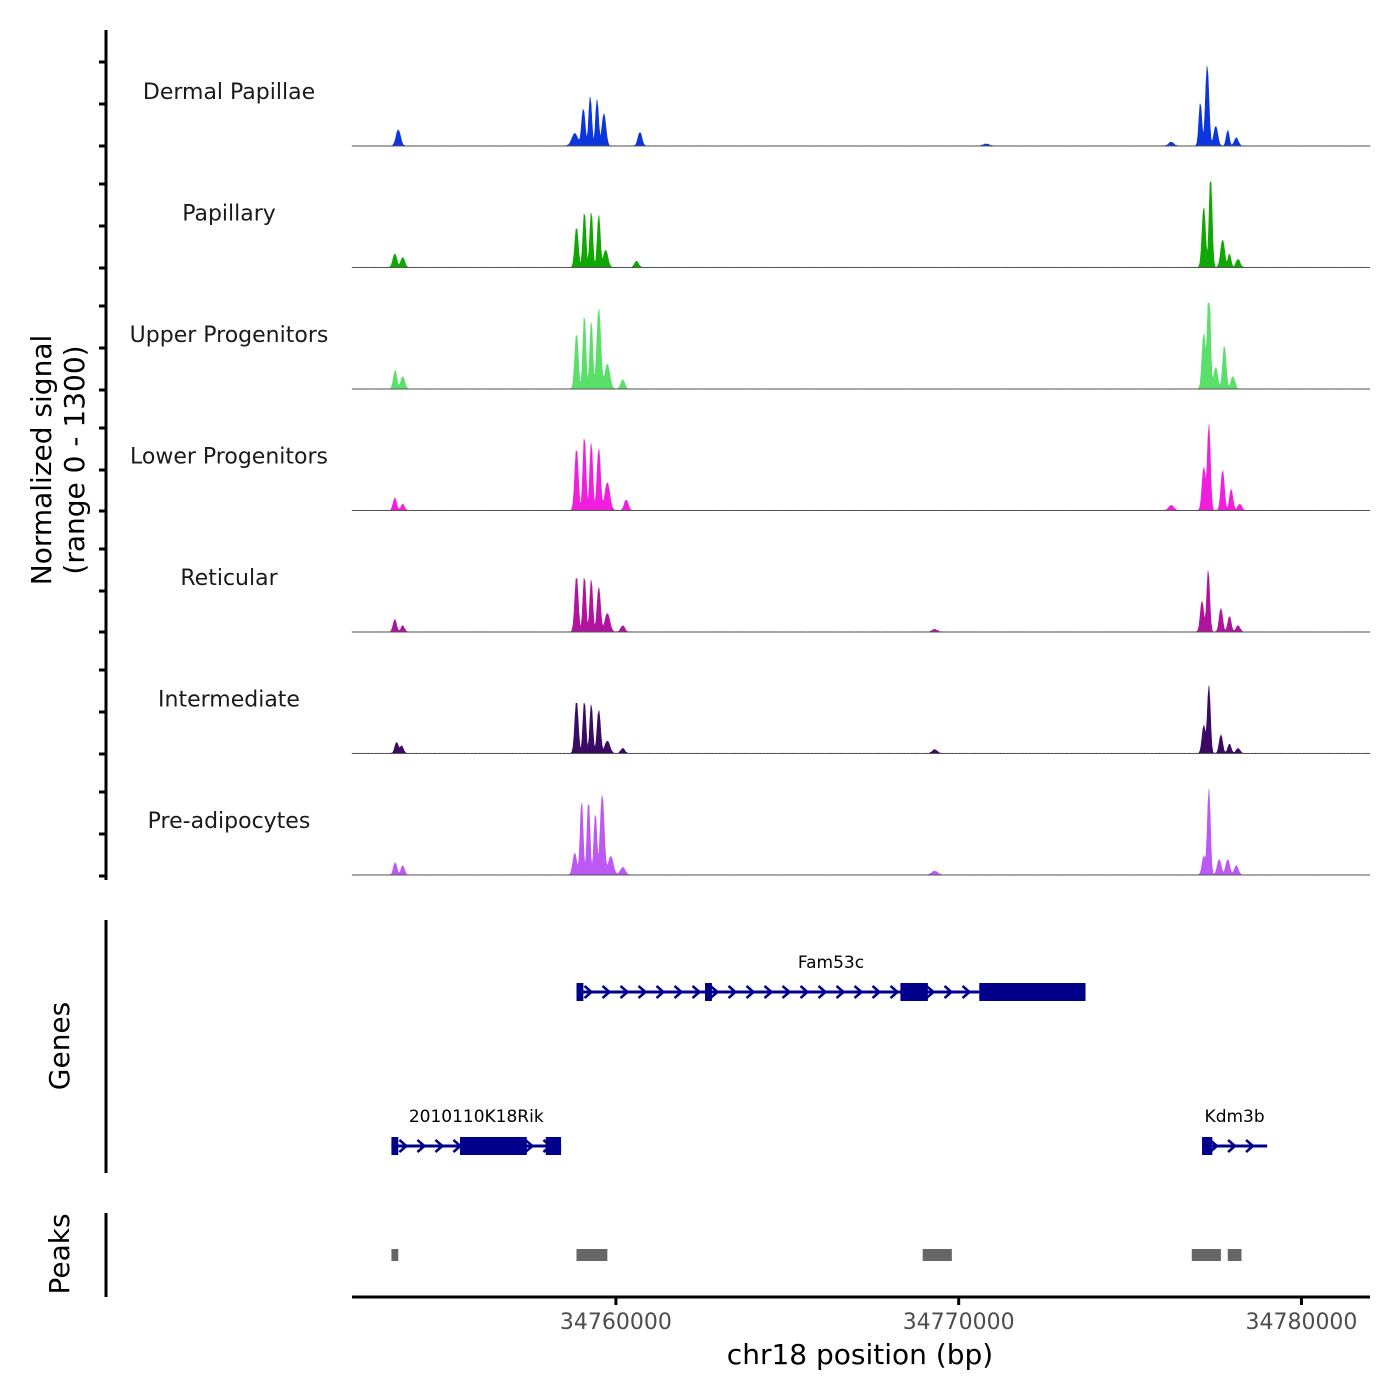 This screenshot has height=1400, width=1400. I want to click on gene-1: 2010110K18Rik, so click(476, 1131).